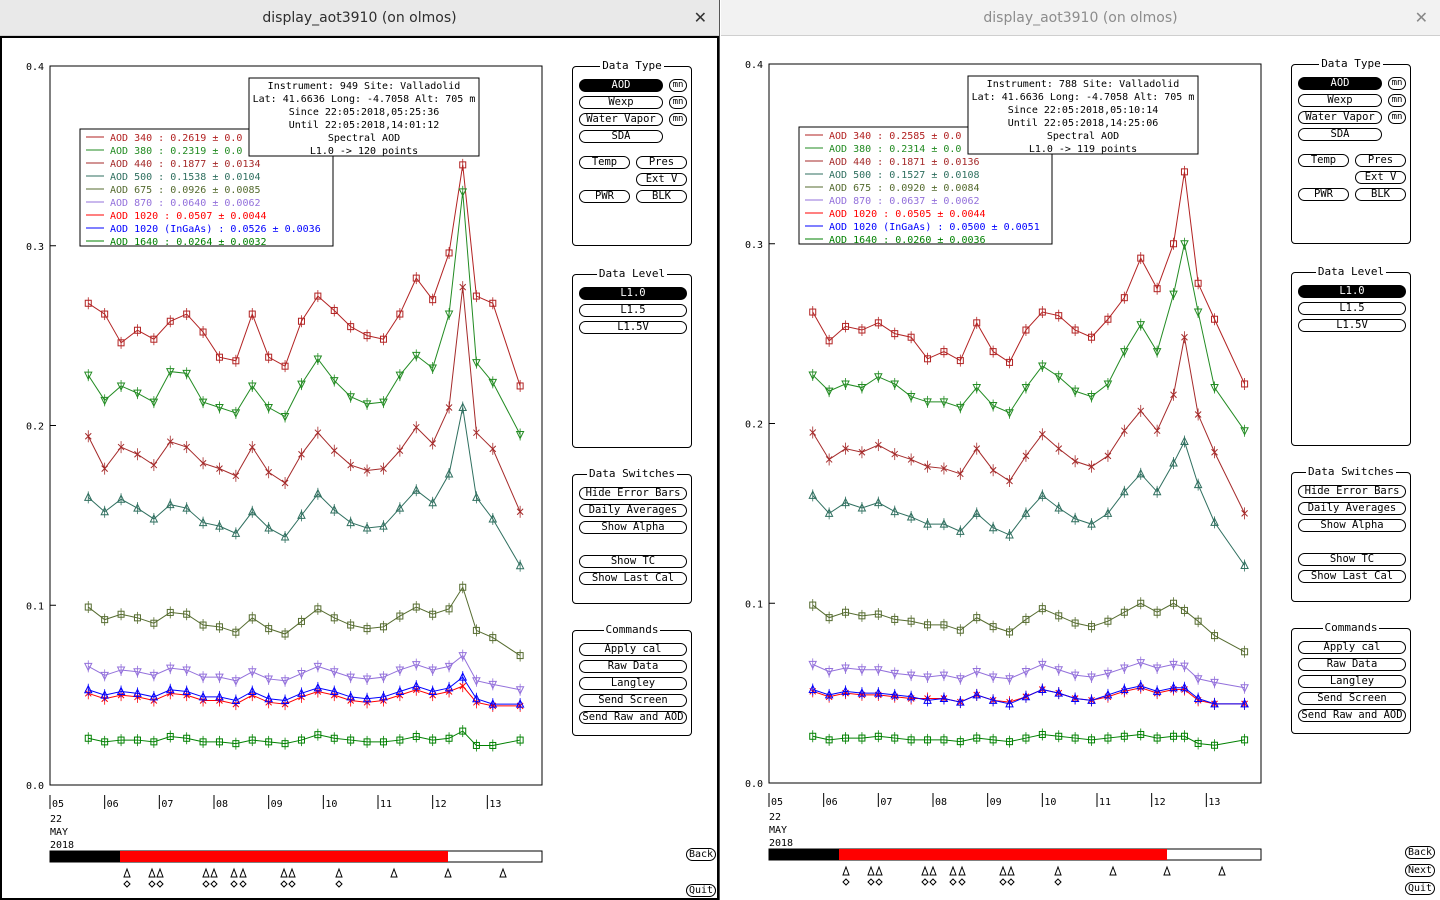 The width and height of the screenshot is (1440, 900). I want to click on info-instrument-line: Instrument: 949 Site: Valladolid, so click(364, 86).